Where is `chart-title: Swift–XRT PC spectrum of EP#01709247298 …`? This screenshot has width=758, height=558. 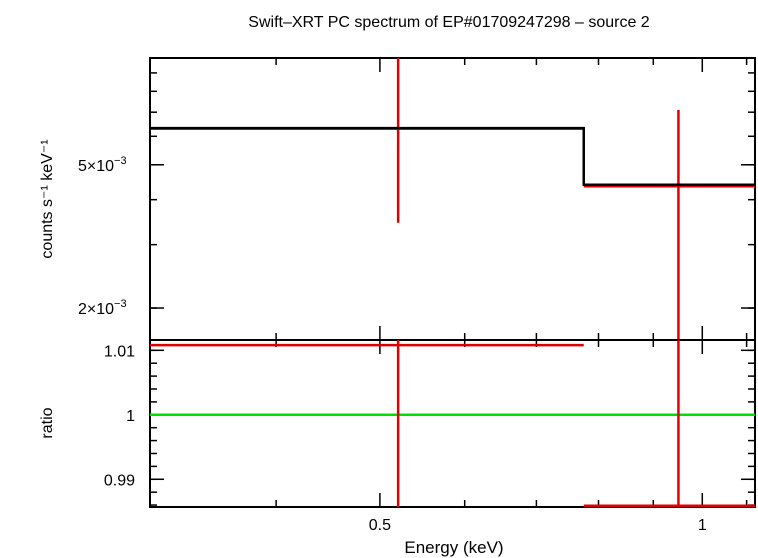
chart-title: Swift–XRT PC spectrum of EP#01709247298 … is located at coordinates (449, 22).